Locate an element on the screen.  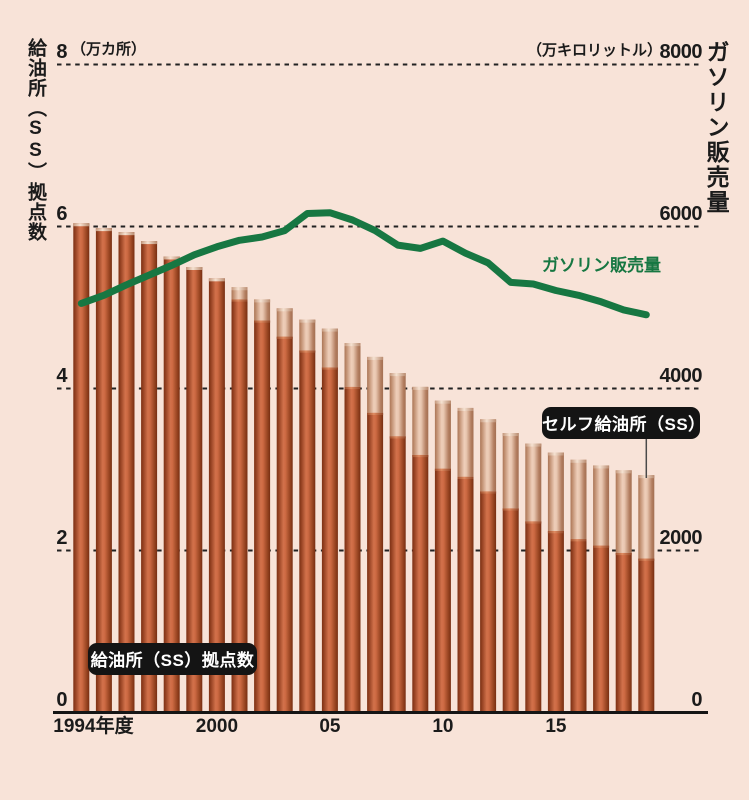
bar-top-cap-2017 is located at coordinates (601, 467).